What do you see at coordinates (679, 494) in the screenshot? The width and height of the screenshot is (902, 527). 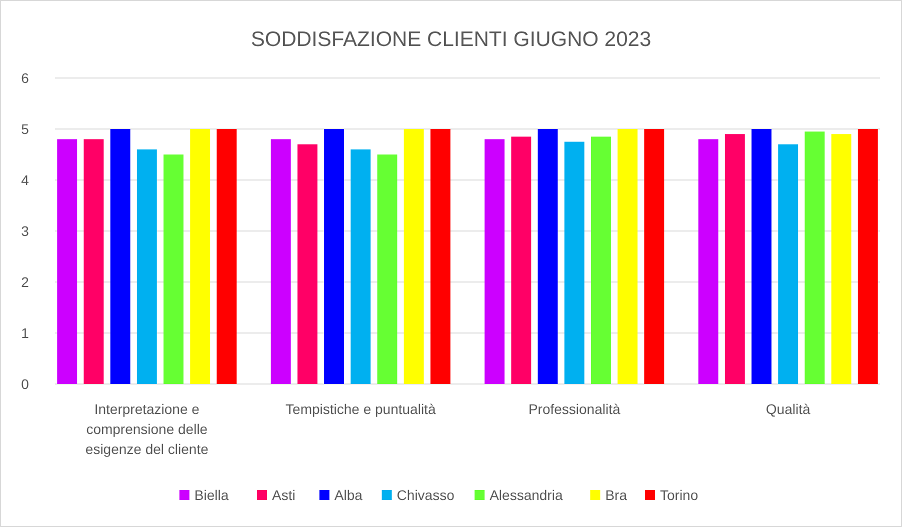 I see `legend-label: Torino` at bounding box center [679, 494].